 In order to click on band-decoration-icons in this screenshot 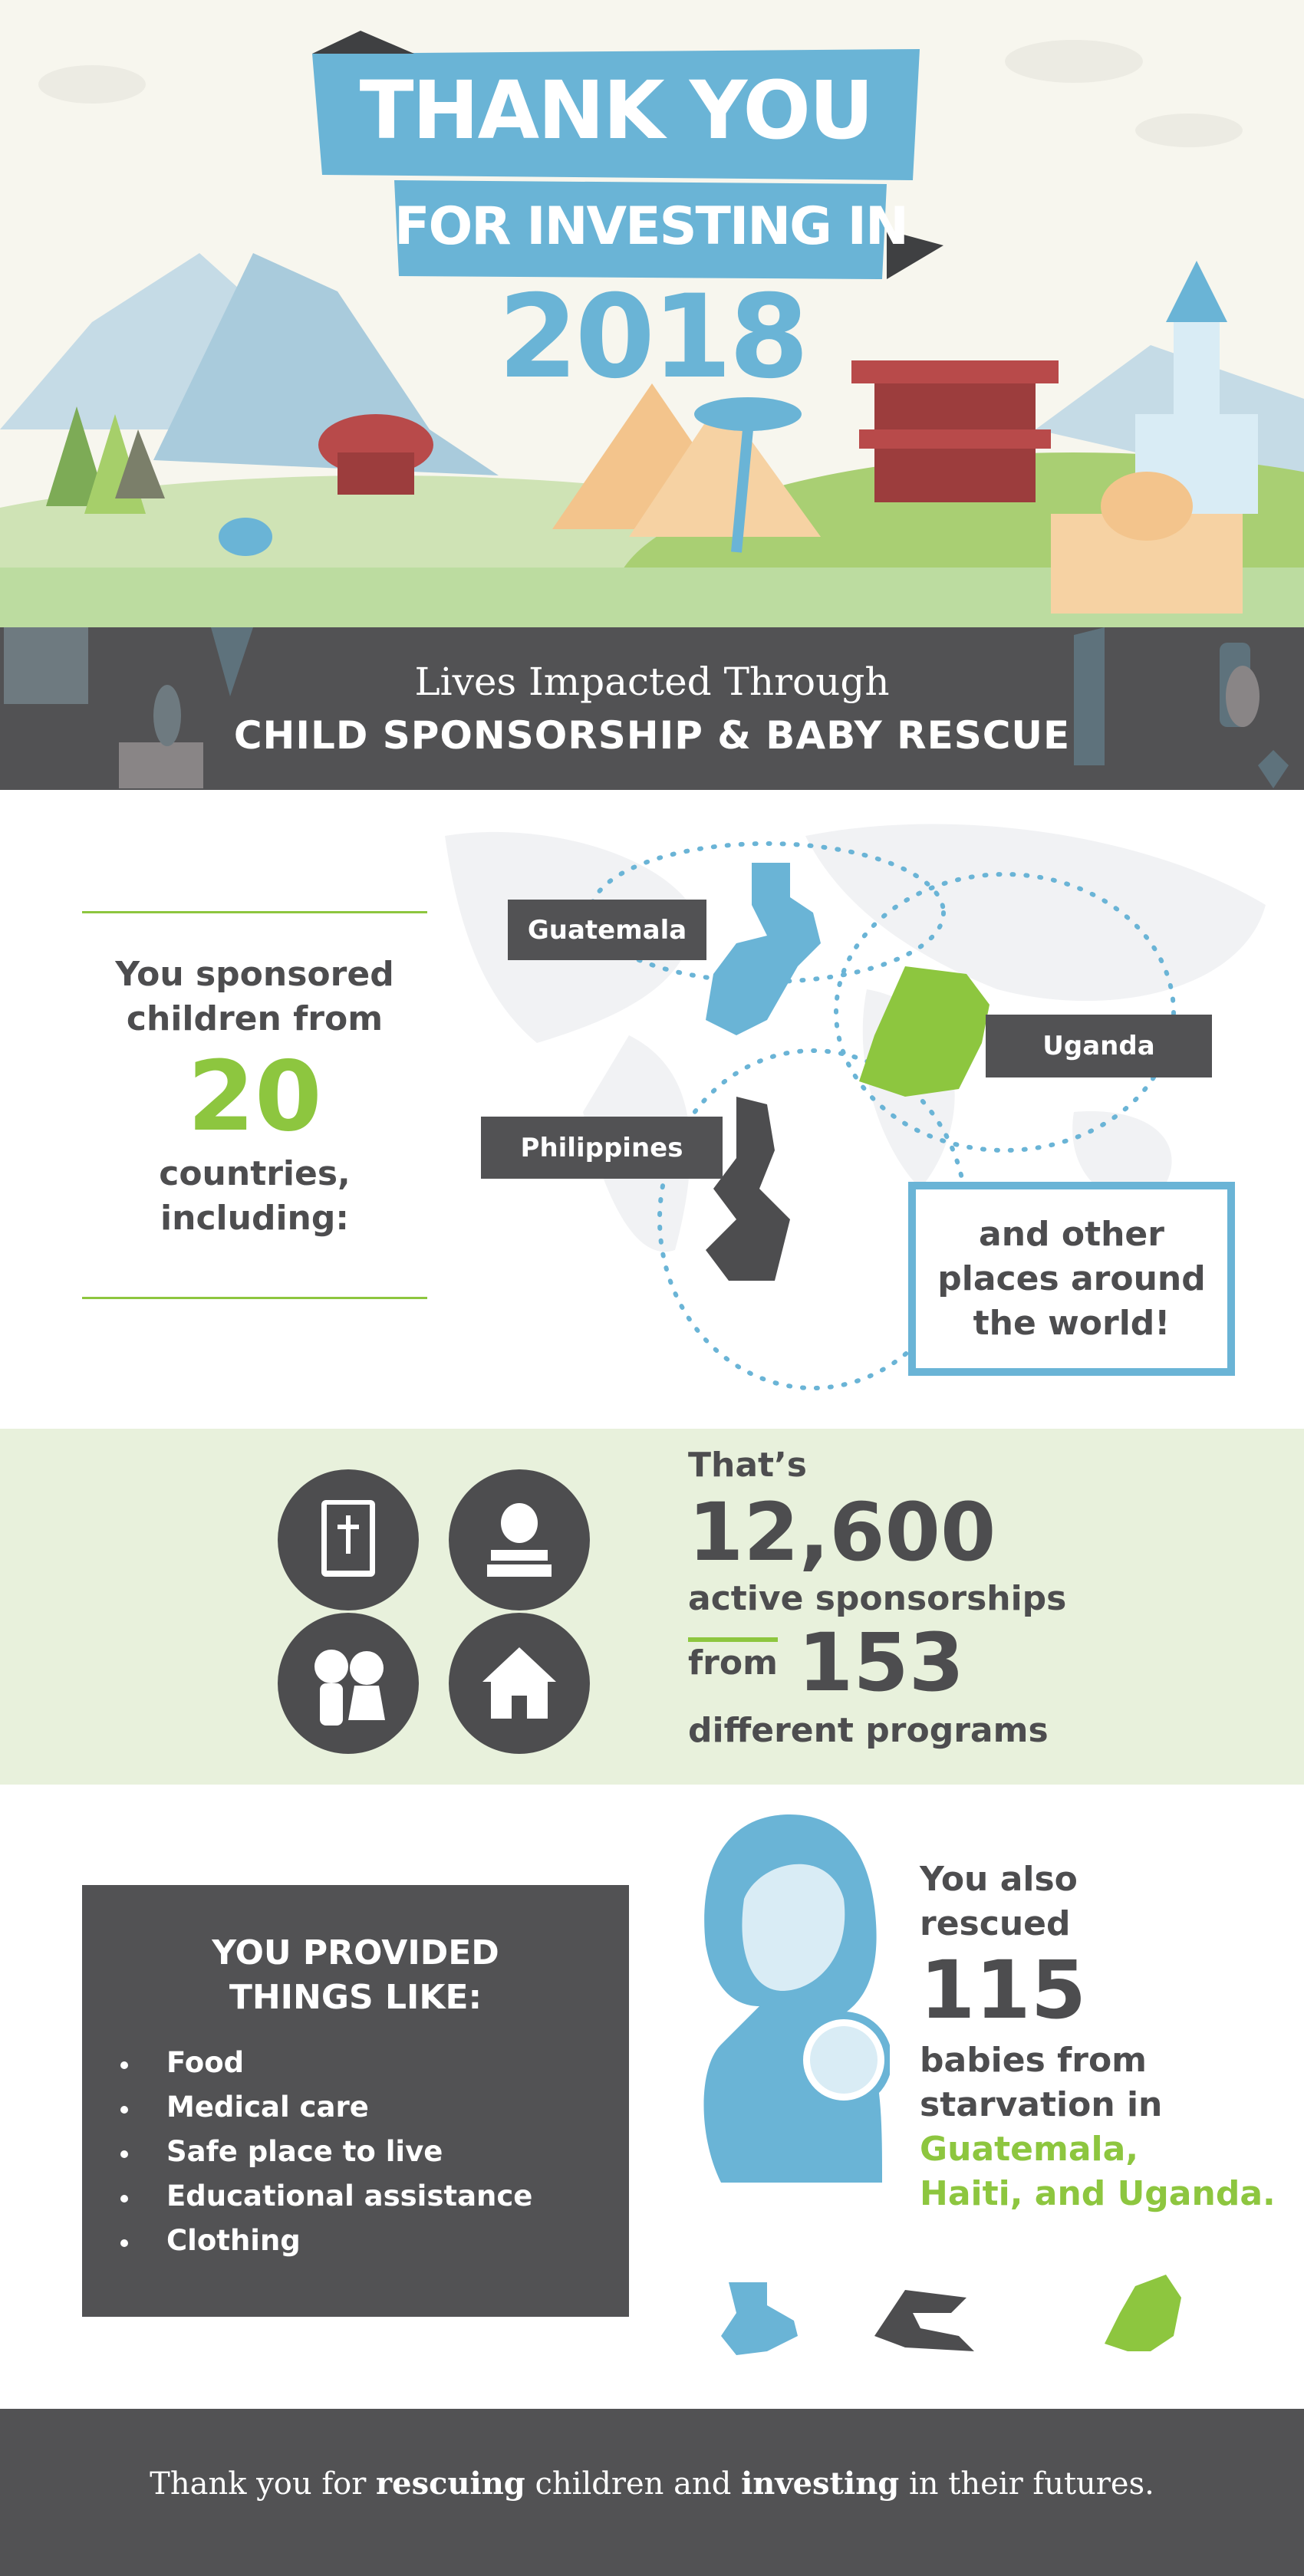, I will do `click(646, 707)`.